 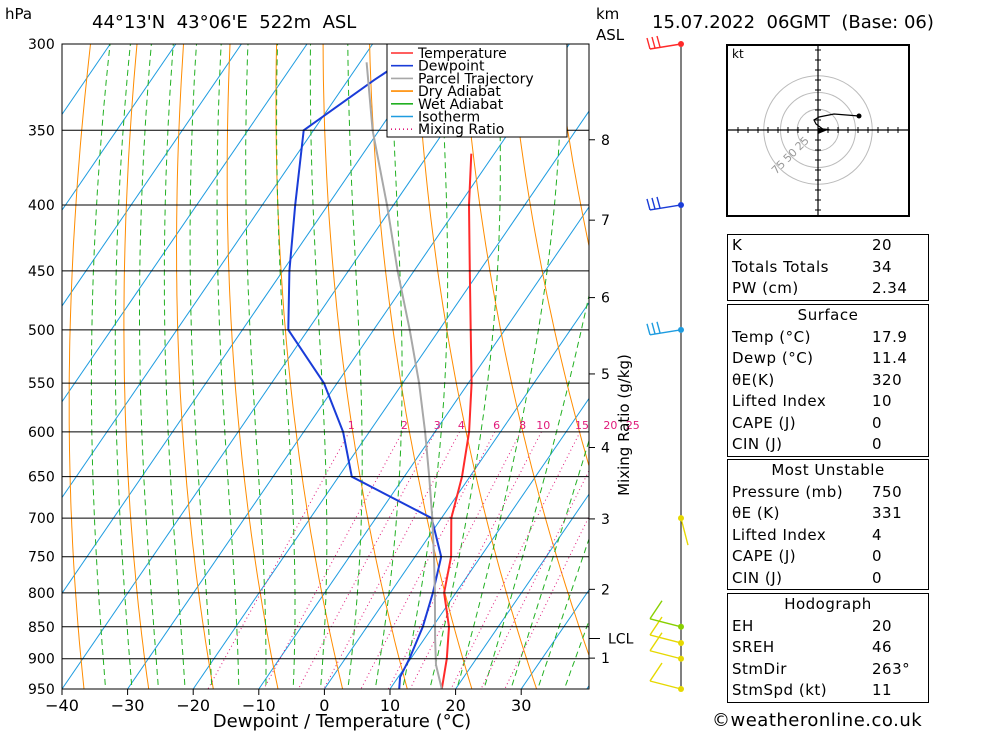 I want to click on legend-label: Dewpoint, so click(x=451, y=67).